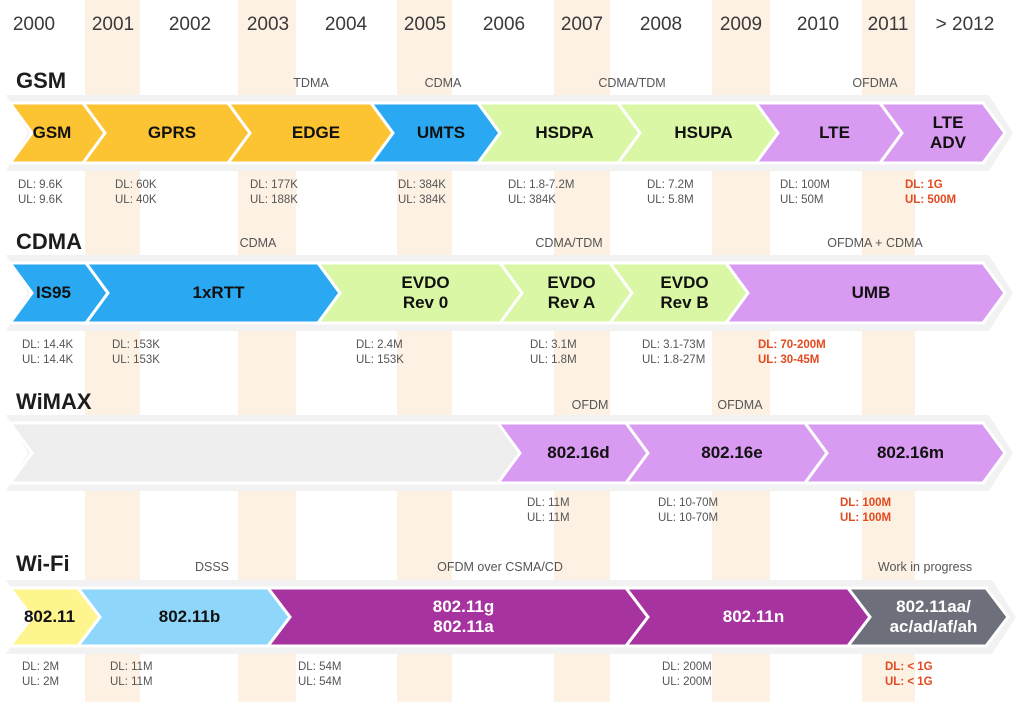 The height and width of the screenshot is (702, 1024). Describe the element at coordinates (753, 616) in the screenshot. I see `segment-label: 802.11n` at that location.